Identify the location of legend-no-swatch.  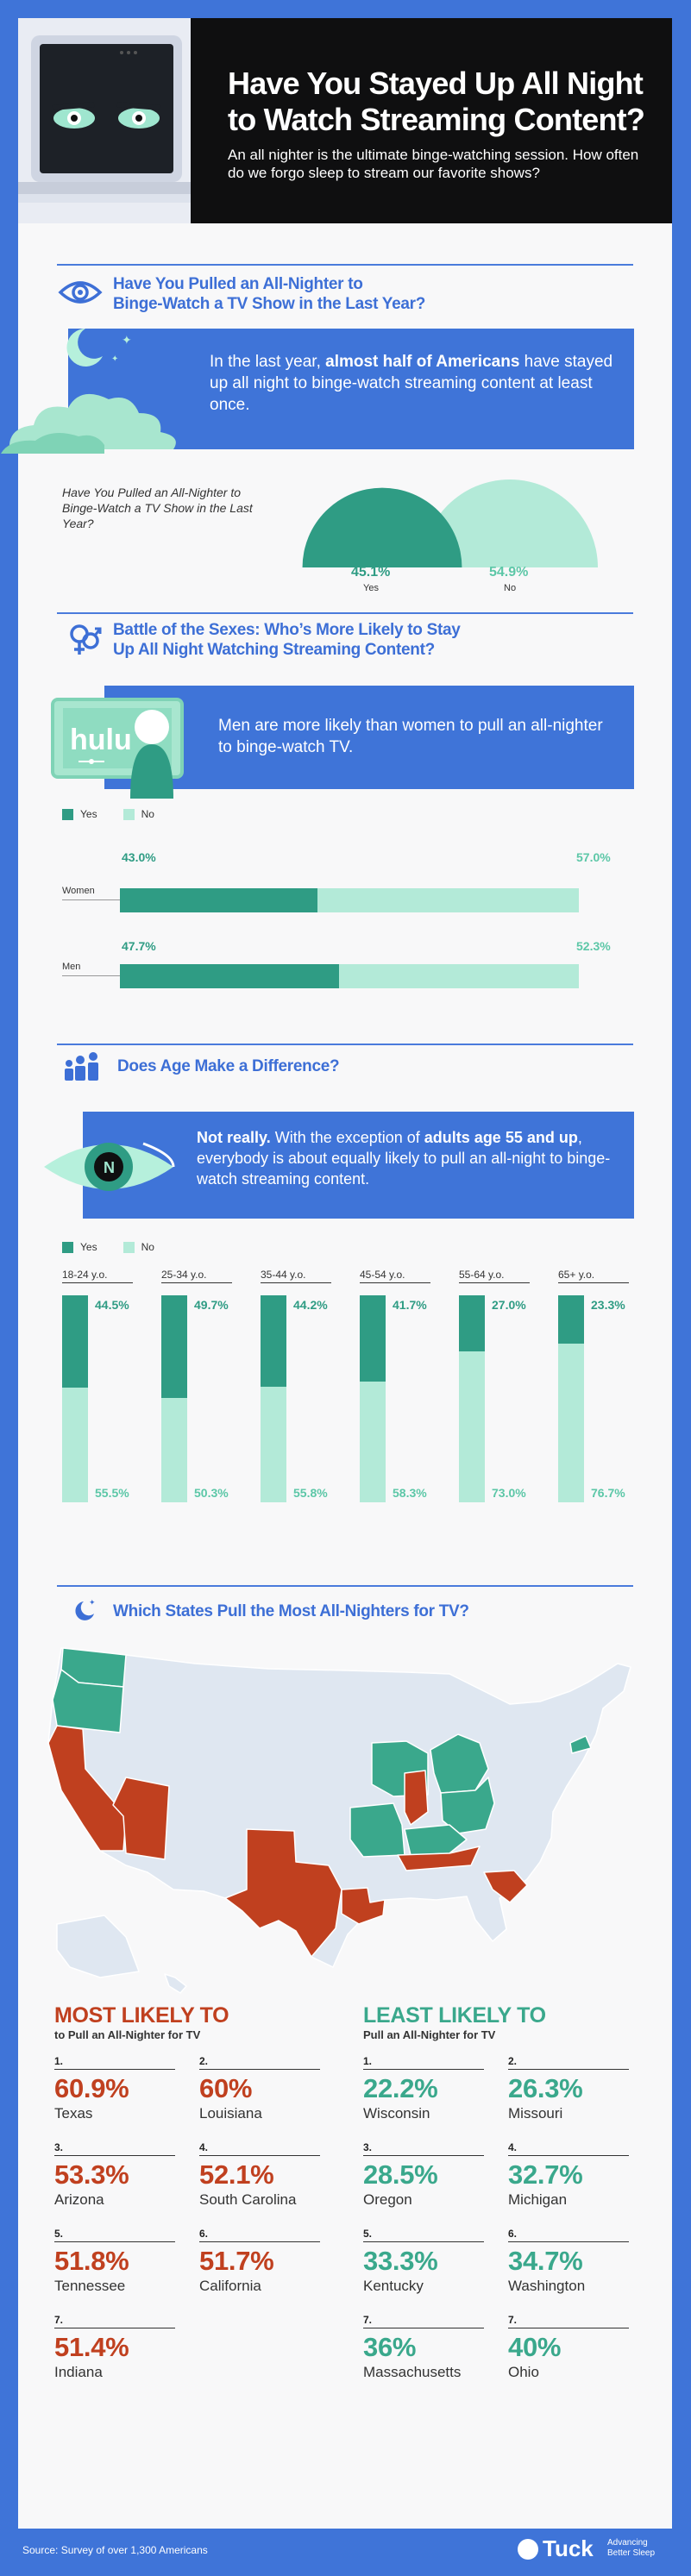
(128, 814).